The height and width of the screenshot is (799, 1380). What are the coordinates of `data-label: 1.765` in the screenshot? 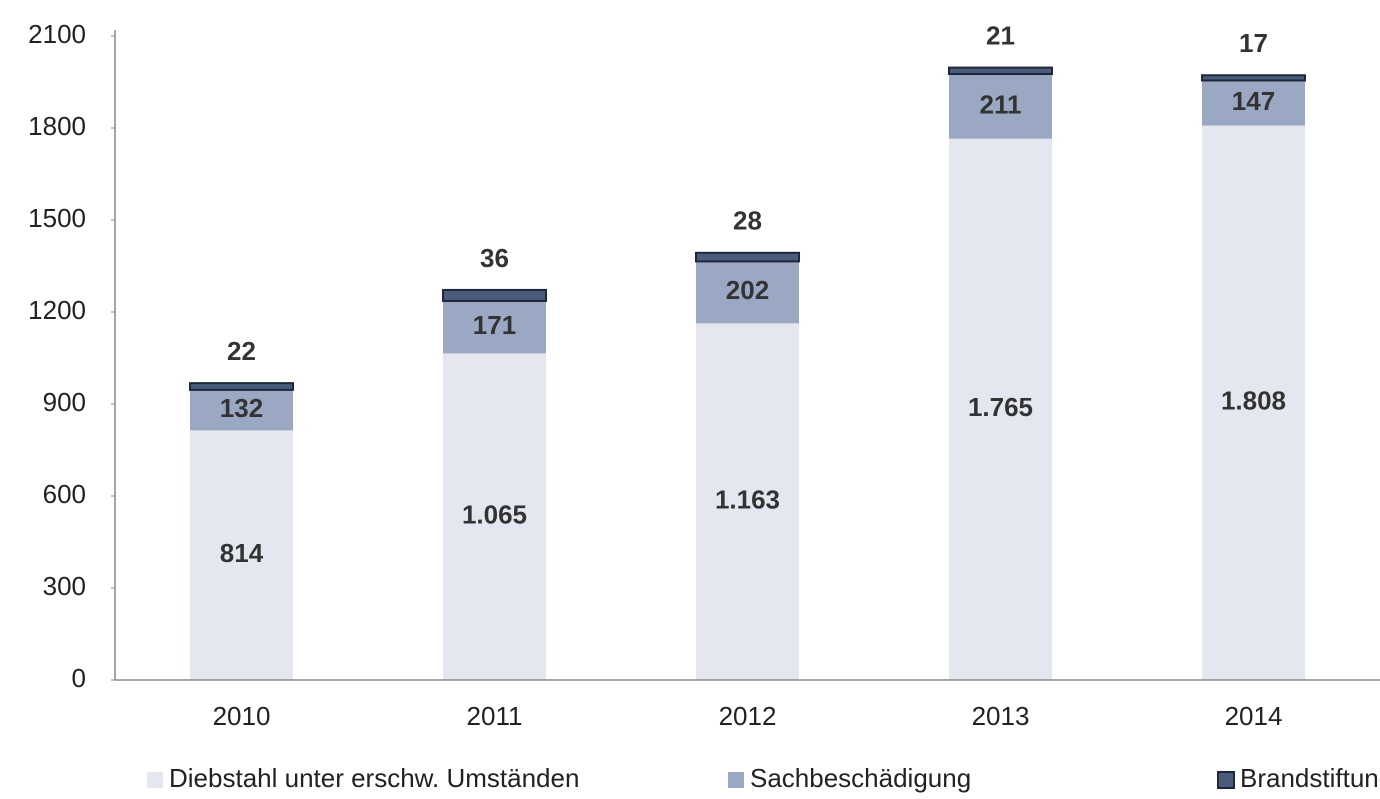 It's located at (1000, 407).